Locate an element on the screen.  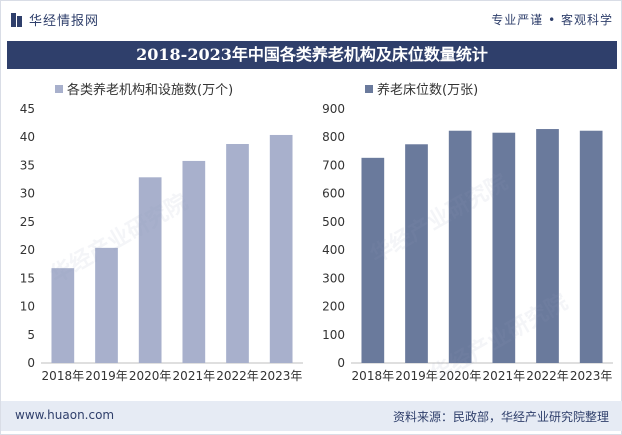
y-tick-label: 45 is located at coordinates (27, 109).